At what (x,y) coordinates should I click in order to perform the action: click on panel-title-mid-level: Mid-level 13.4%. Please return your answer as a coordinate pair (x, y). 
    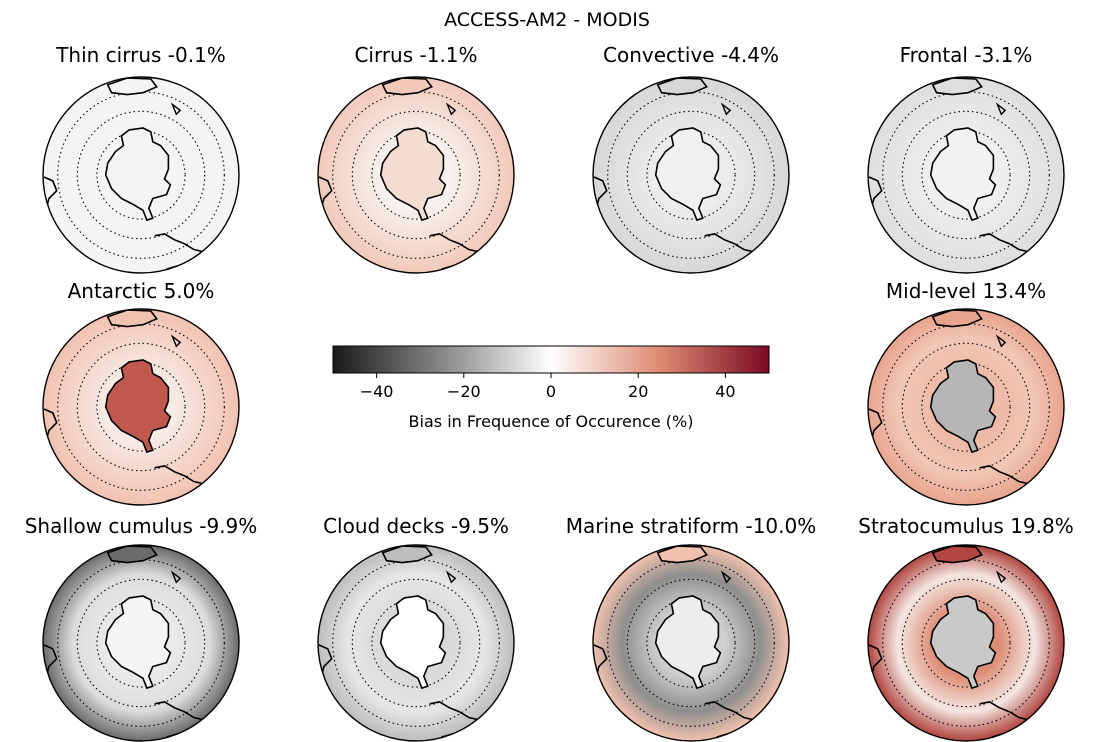
    Looking at the image, I should click on (966, 291).